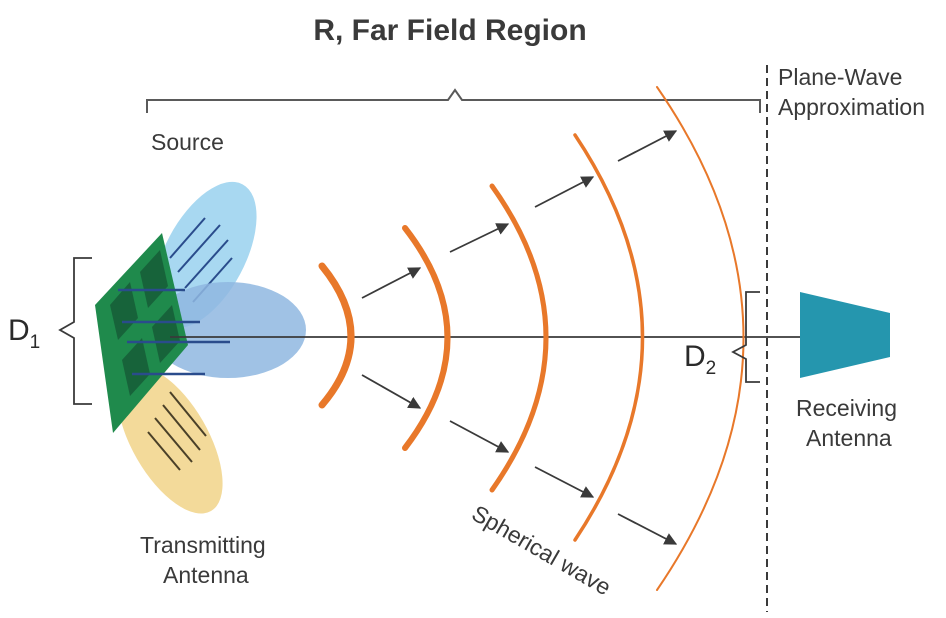 The width and height of the screenshot is (946, 618). I want to click on d2-bracket, so click(745, 337).